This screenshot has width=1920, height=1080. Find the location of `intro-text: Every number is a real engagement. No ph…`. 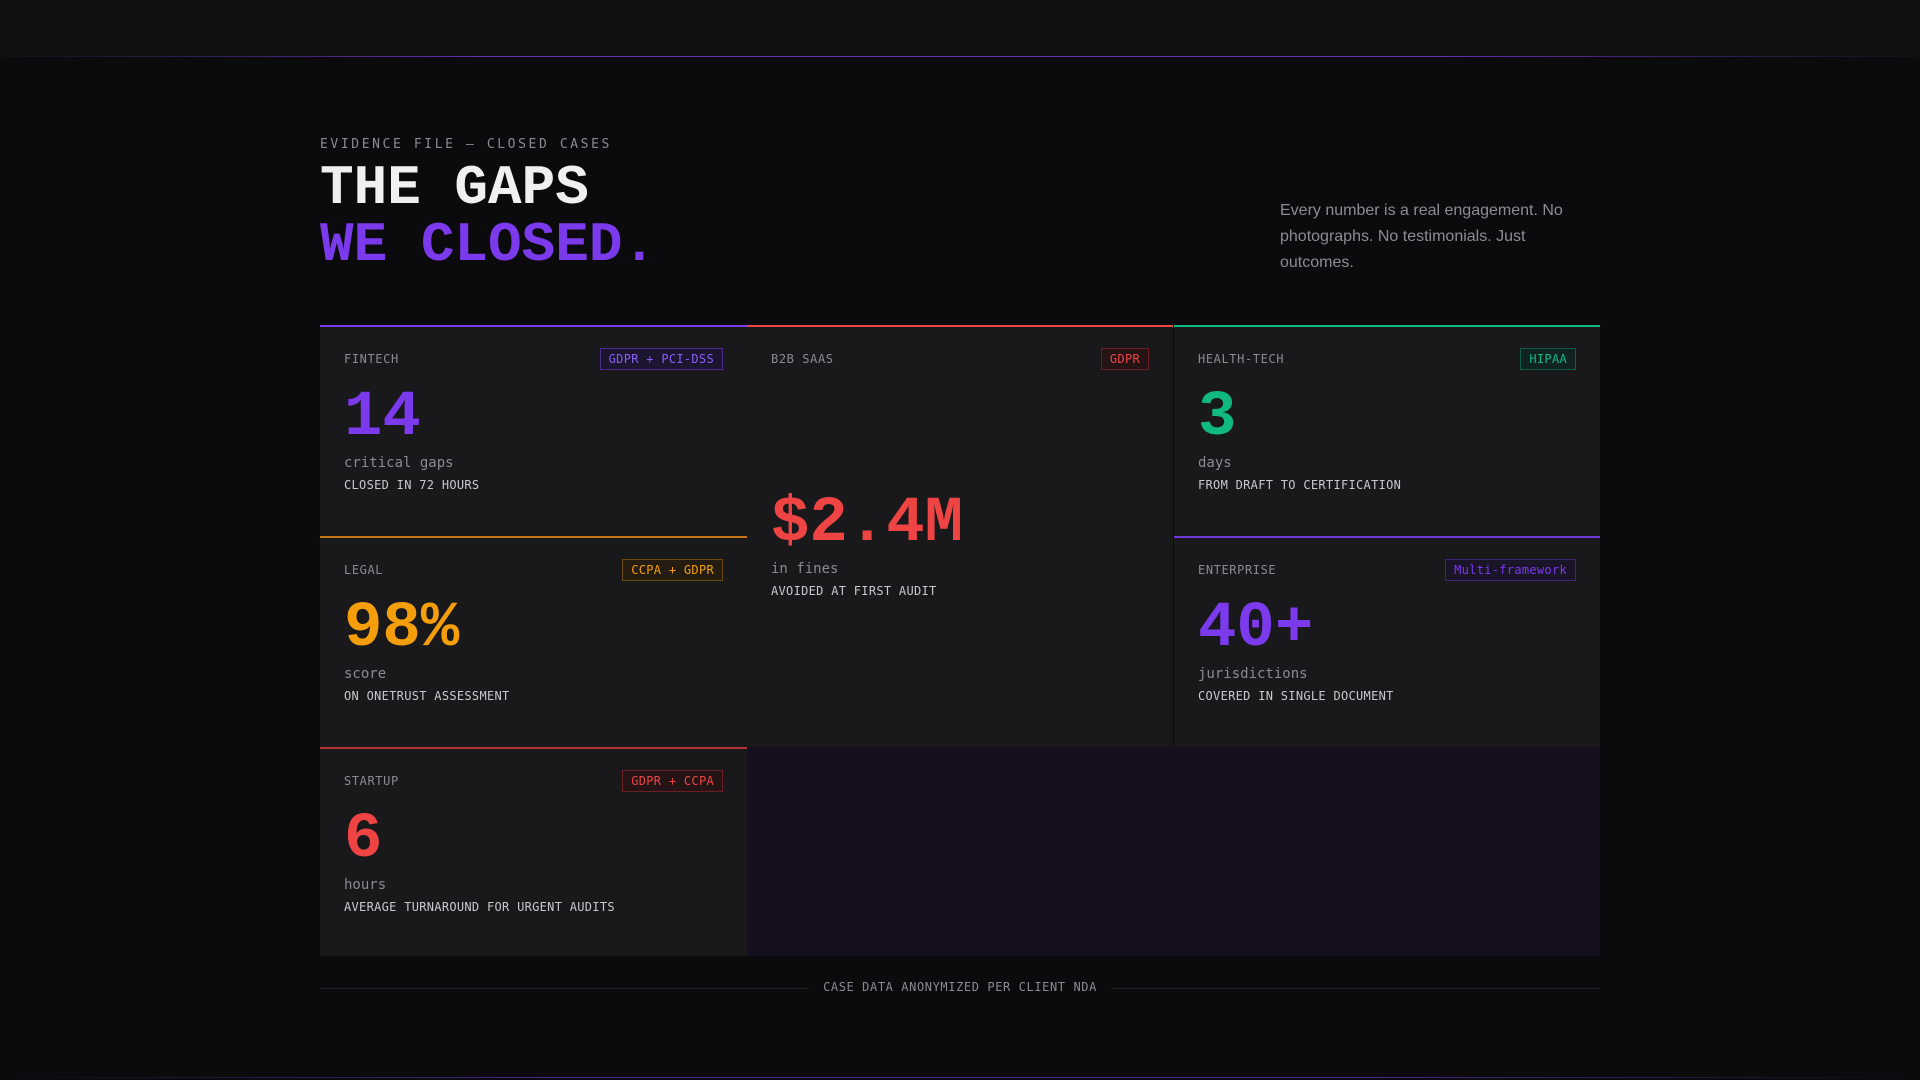

intro-text: Every number is a real engagement. No ph… is located at coordinates (1421, 236).